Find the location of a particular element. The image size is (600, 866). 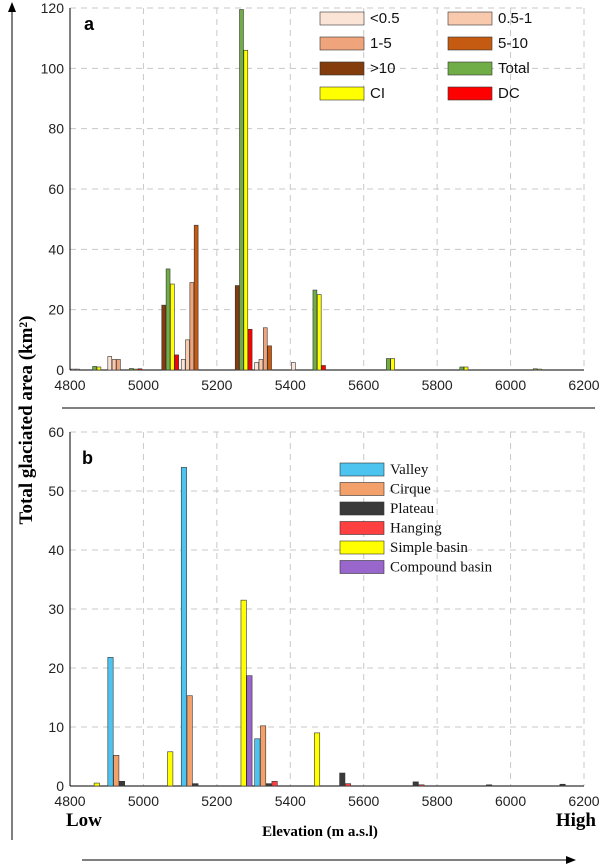

bar--0-5-5150 is located at coordinates (183, 365).